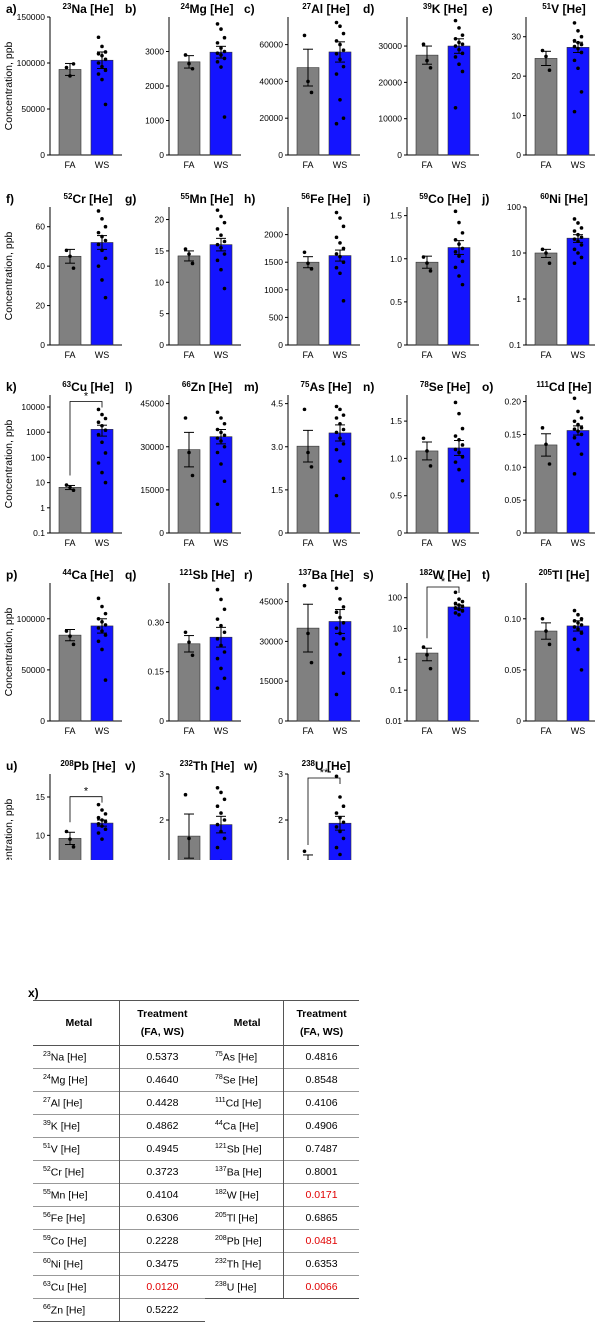 Image resolution: width=595 pixels, height=1323 pixels. Describe the element at coordinates (445, 199) in the screenshot. I see `chart-title: 59Co [He]` at that location.